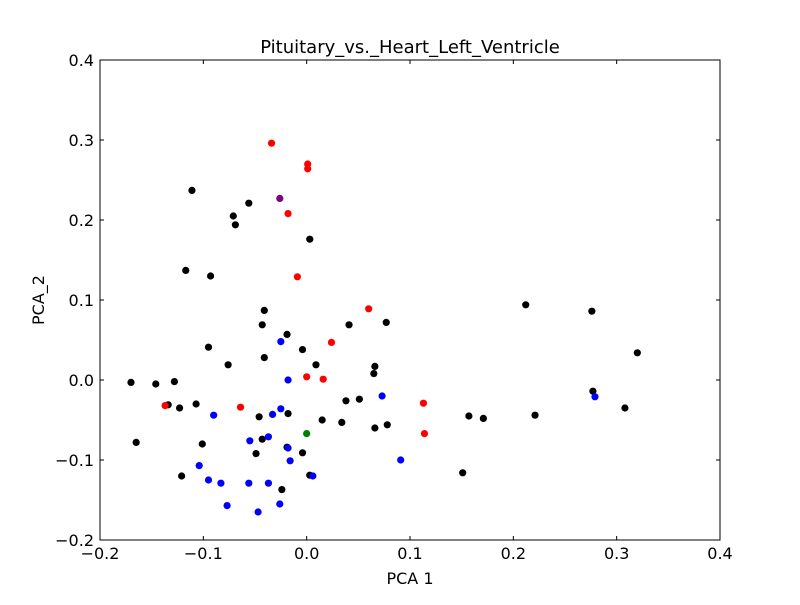 This screenshot has width=800, height=605. I want to click on y-tick-label: 0.0, so click(81, 380).